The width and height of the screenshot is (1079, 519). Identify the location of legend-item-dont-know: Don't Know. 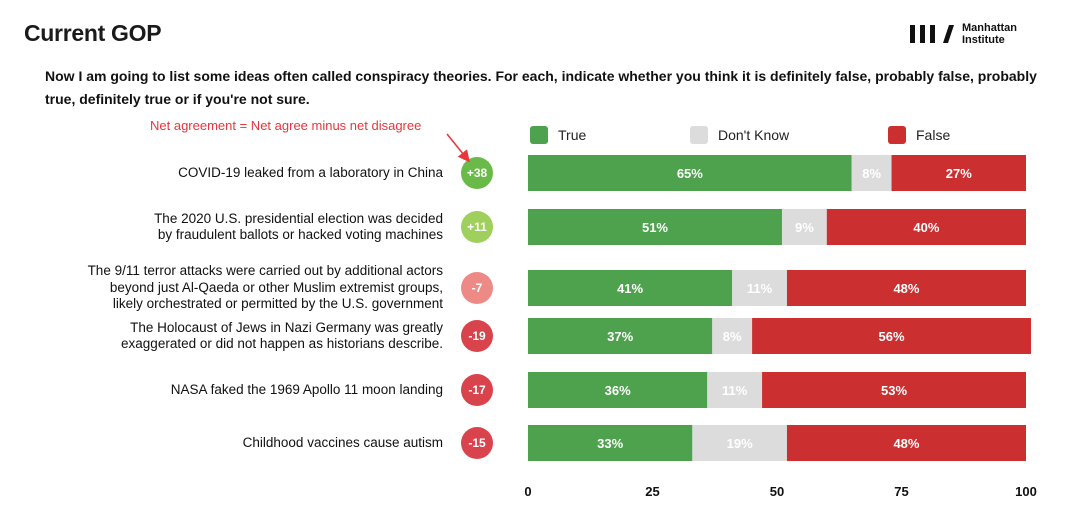
(739, 135).